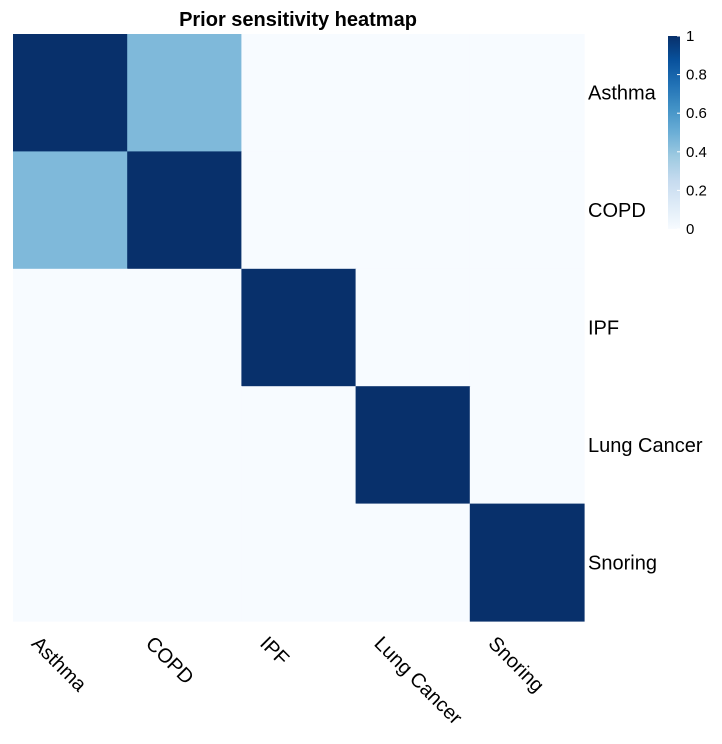 The width and height of the screenshot is (722, 744). What do you see at coordinates (622, 94) in the screenshot?
I see `row-label-asthma: Asthma` at bounding box center [622, 94].